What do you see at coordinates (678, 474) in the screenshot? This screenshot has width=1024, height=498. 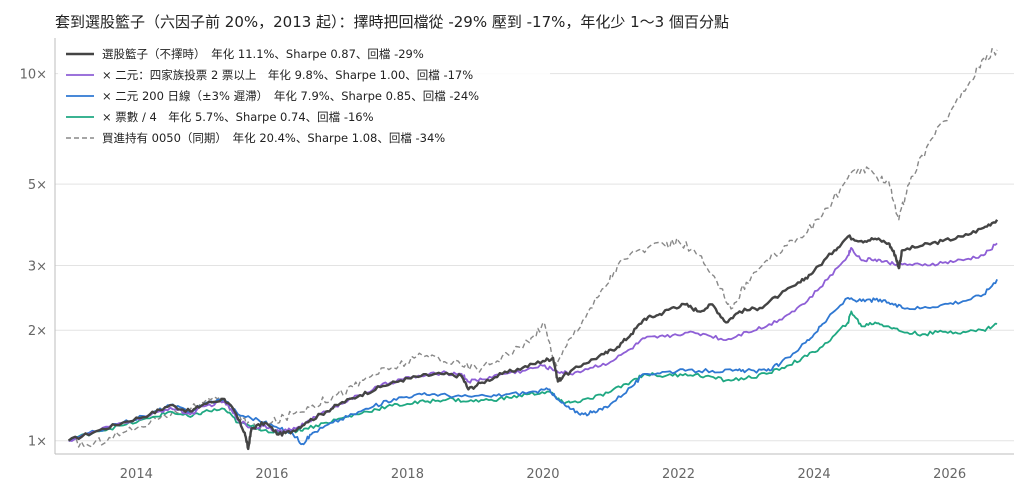 I see `x-tick-label: 2022` at bounding box center [678, 474].